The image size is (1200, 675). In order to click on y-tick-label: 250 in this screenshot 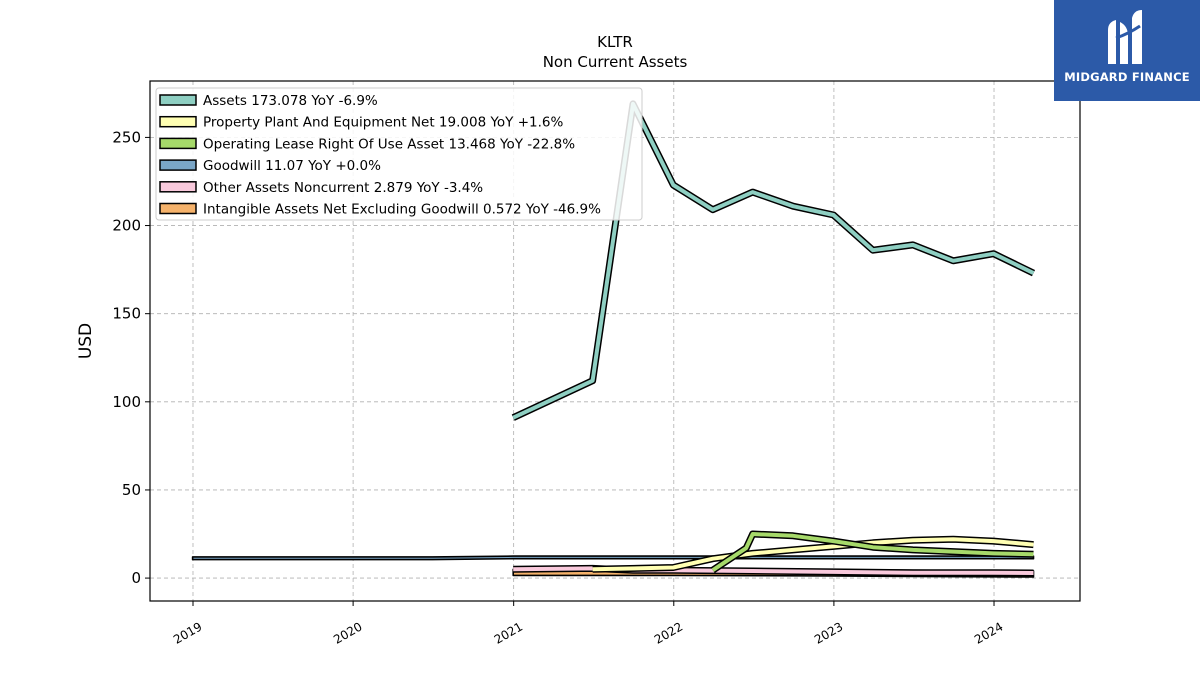, I will do `click(126, 137)`.